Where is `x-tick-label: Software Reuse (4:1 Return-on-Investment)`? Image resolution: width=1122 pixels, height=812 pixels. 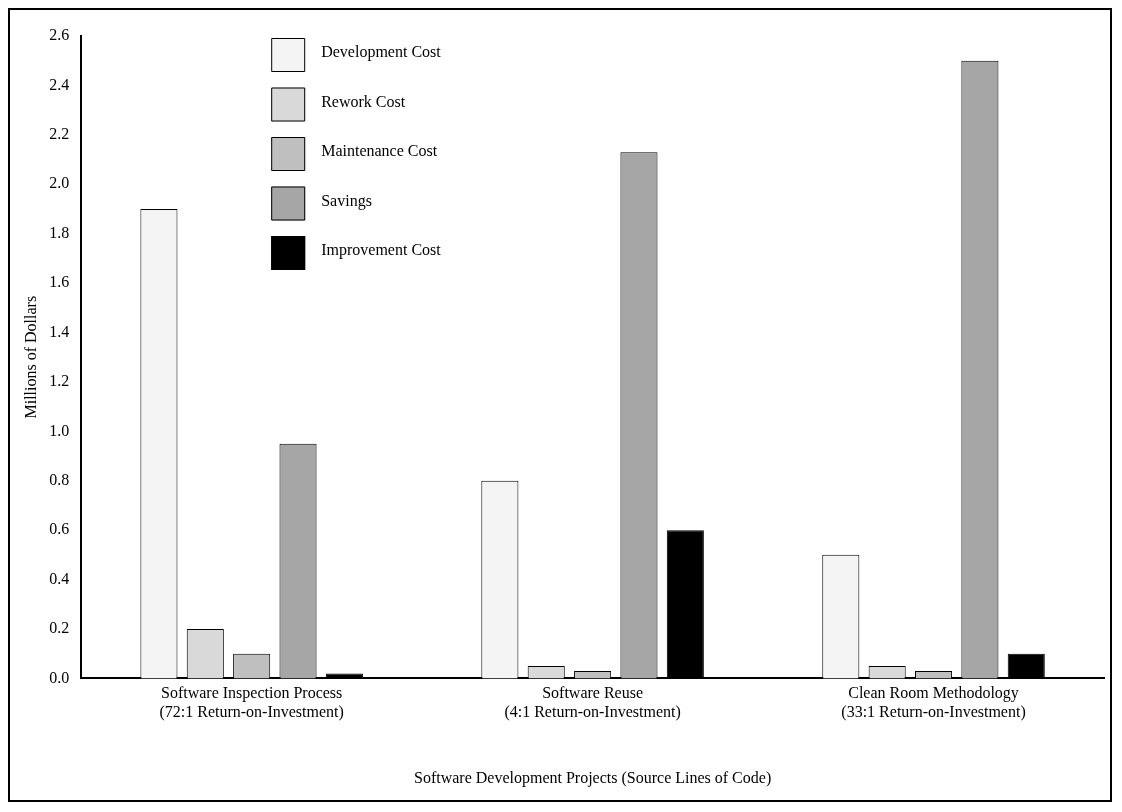
x-tick-label: Software Reuse (4:1 Return-on-Investment) is located at coordinates (592, 703).